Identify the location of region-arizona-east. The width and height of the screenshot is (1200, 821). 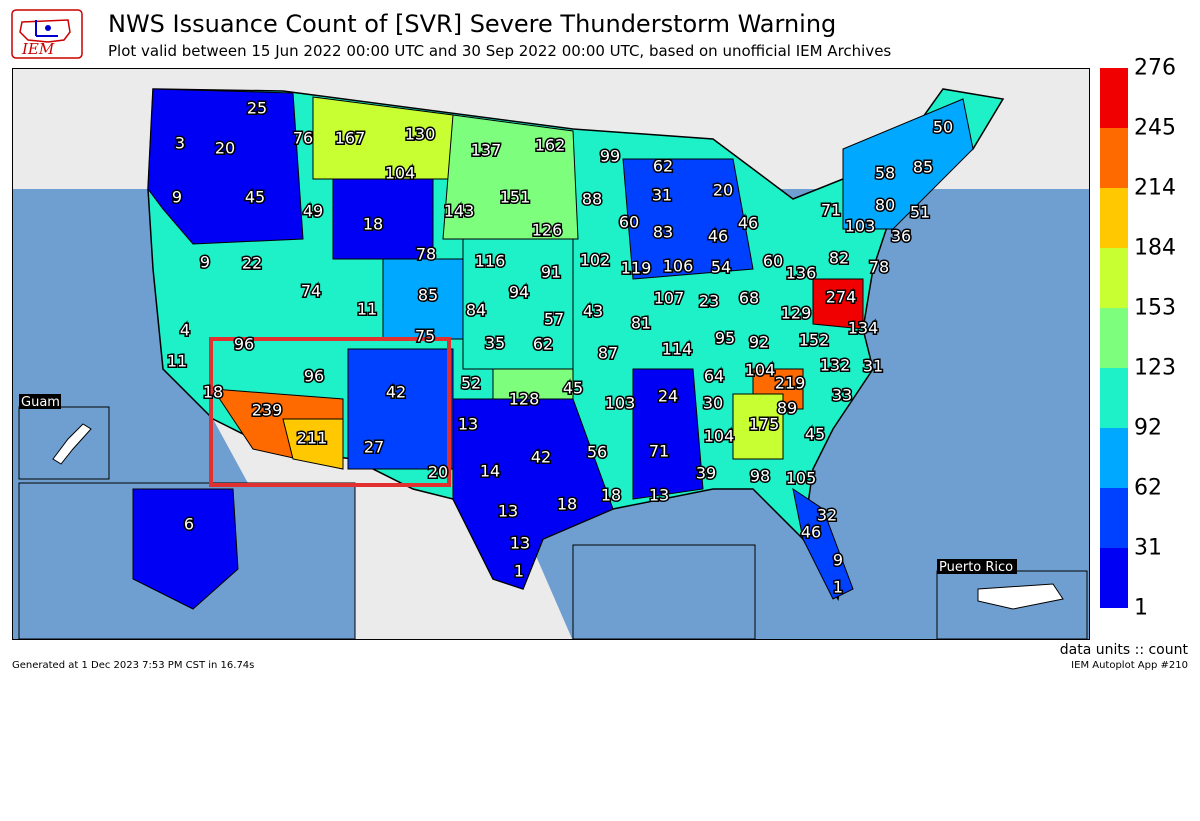
(313, 444).